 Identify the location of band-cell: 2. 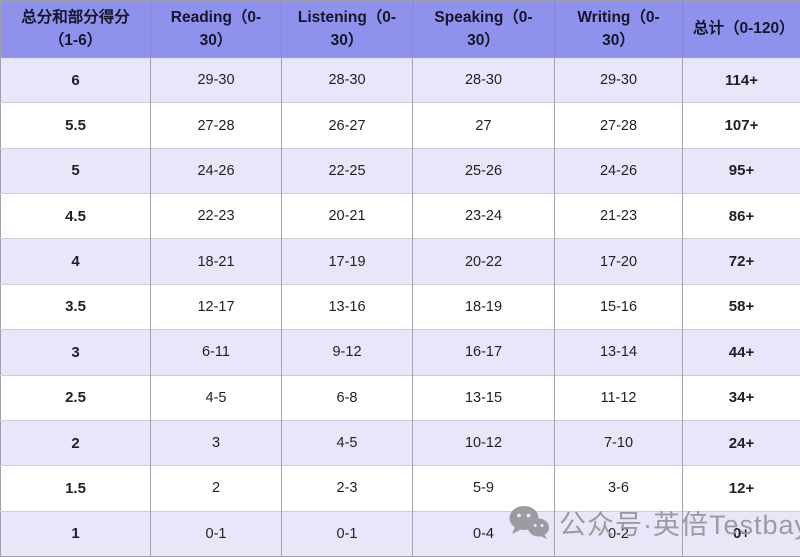
(75, 442).